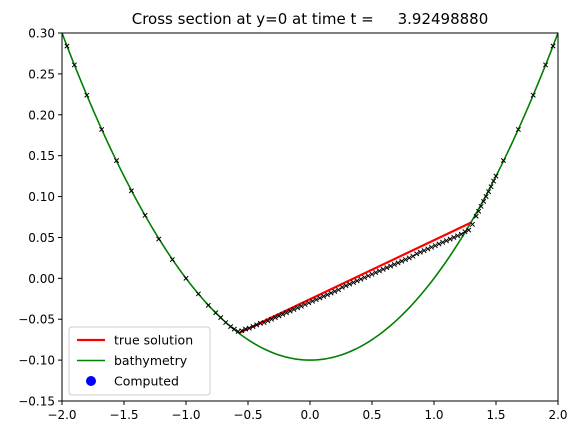  Describe the element at coordinates (247, 415) in the screenshot. I see `x-tick-label: −0.5` at that location.